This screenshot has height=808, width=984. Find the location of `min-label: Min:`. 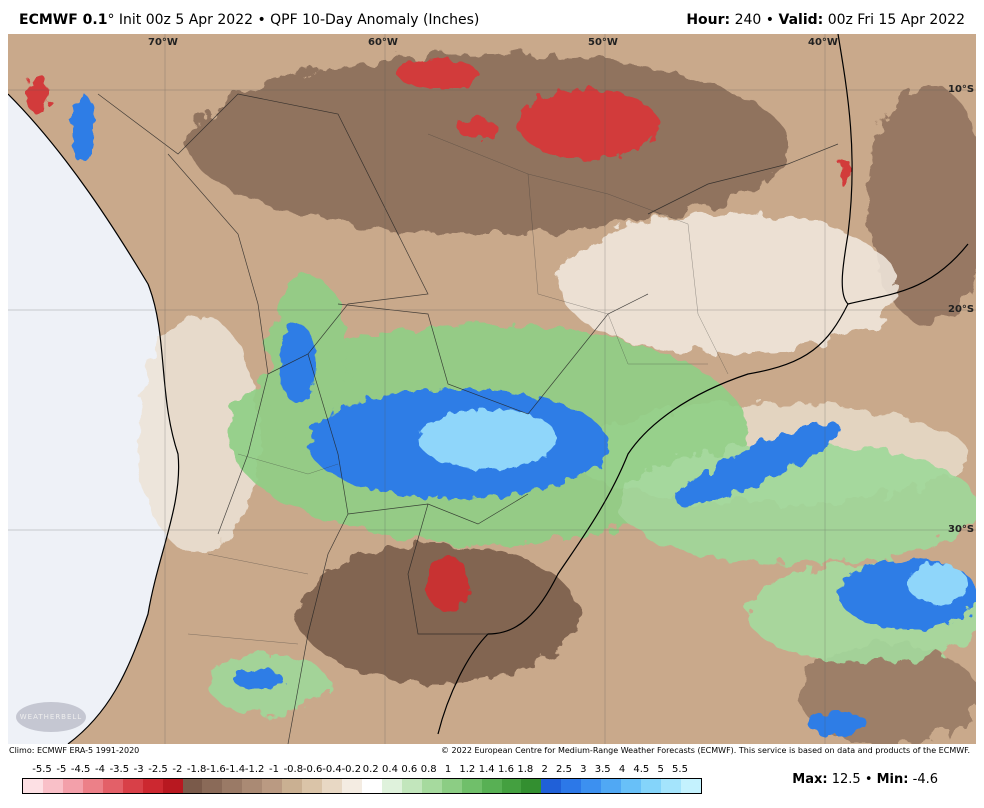

min-label: Min: is located at coordinates (892, 779).